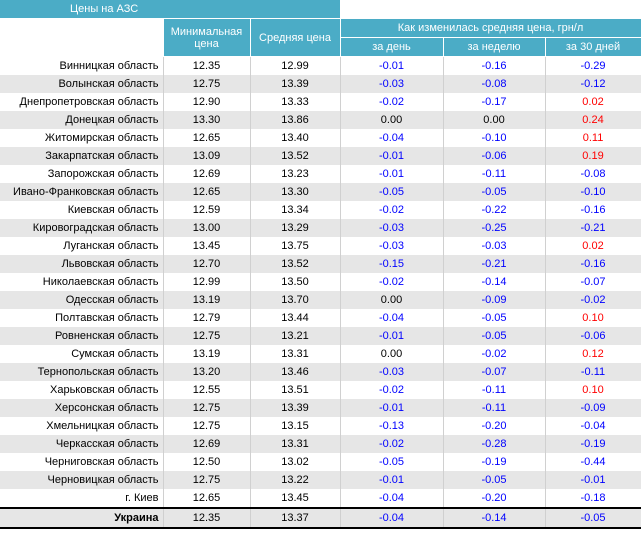 The height and width of the screenshot is (547, 641). I want to click on table-row: Донецкая область 13.30 13.86 0.00 0.00 0.24, so click(320, 120).